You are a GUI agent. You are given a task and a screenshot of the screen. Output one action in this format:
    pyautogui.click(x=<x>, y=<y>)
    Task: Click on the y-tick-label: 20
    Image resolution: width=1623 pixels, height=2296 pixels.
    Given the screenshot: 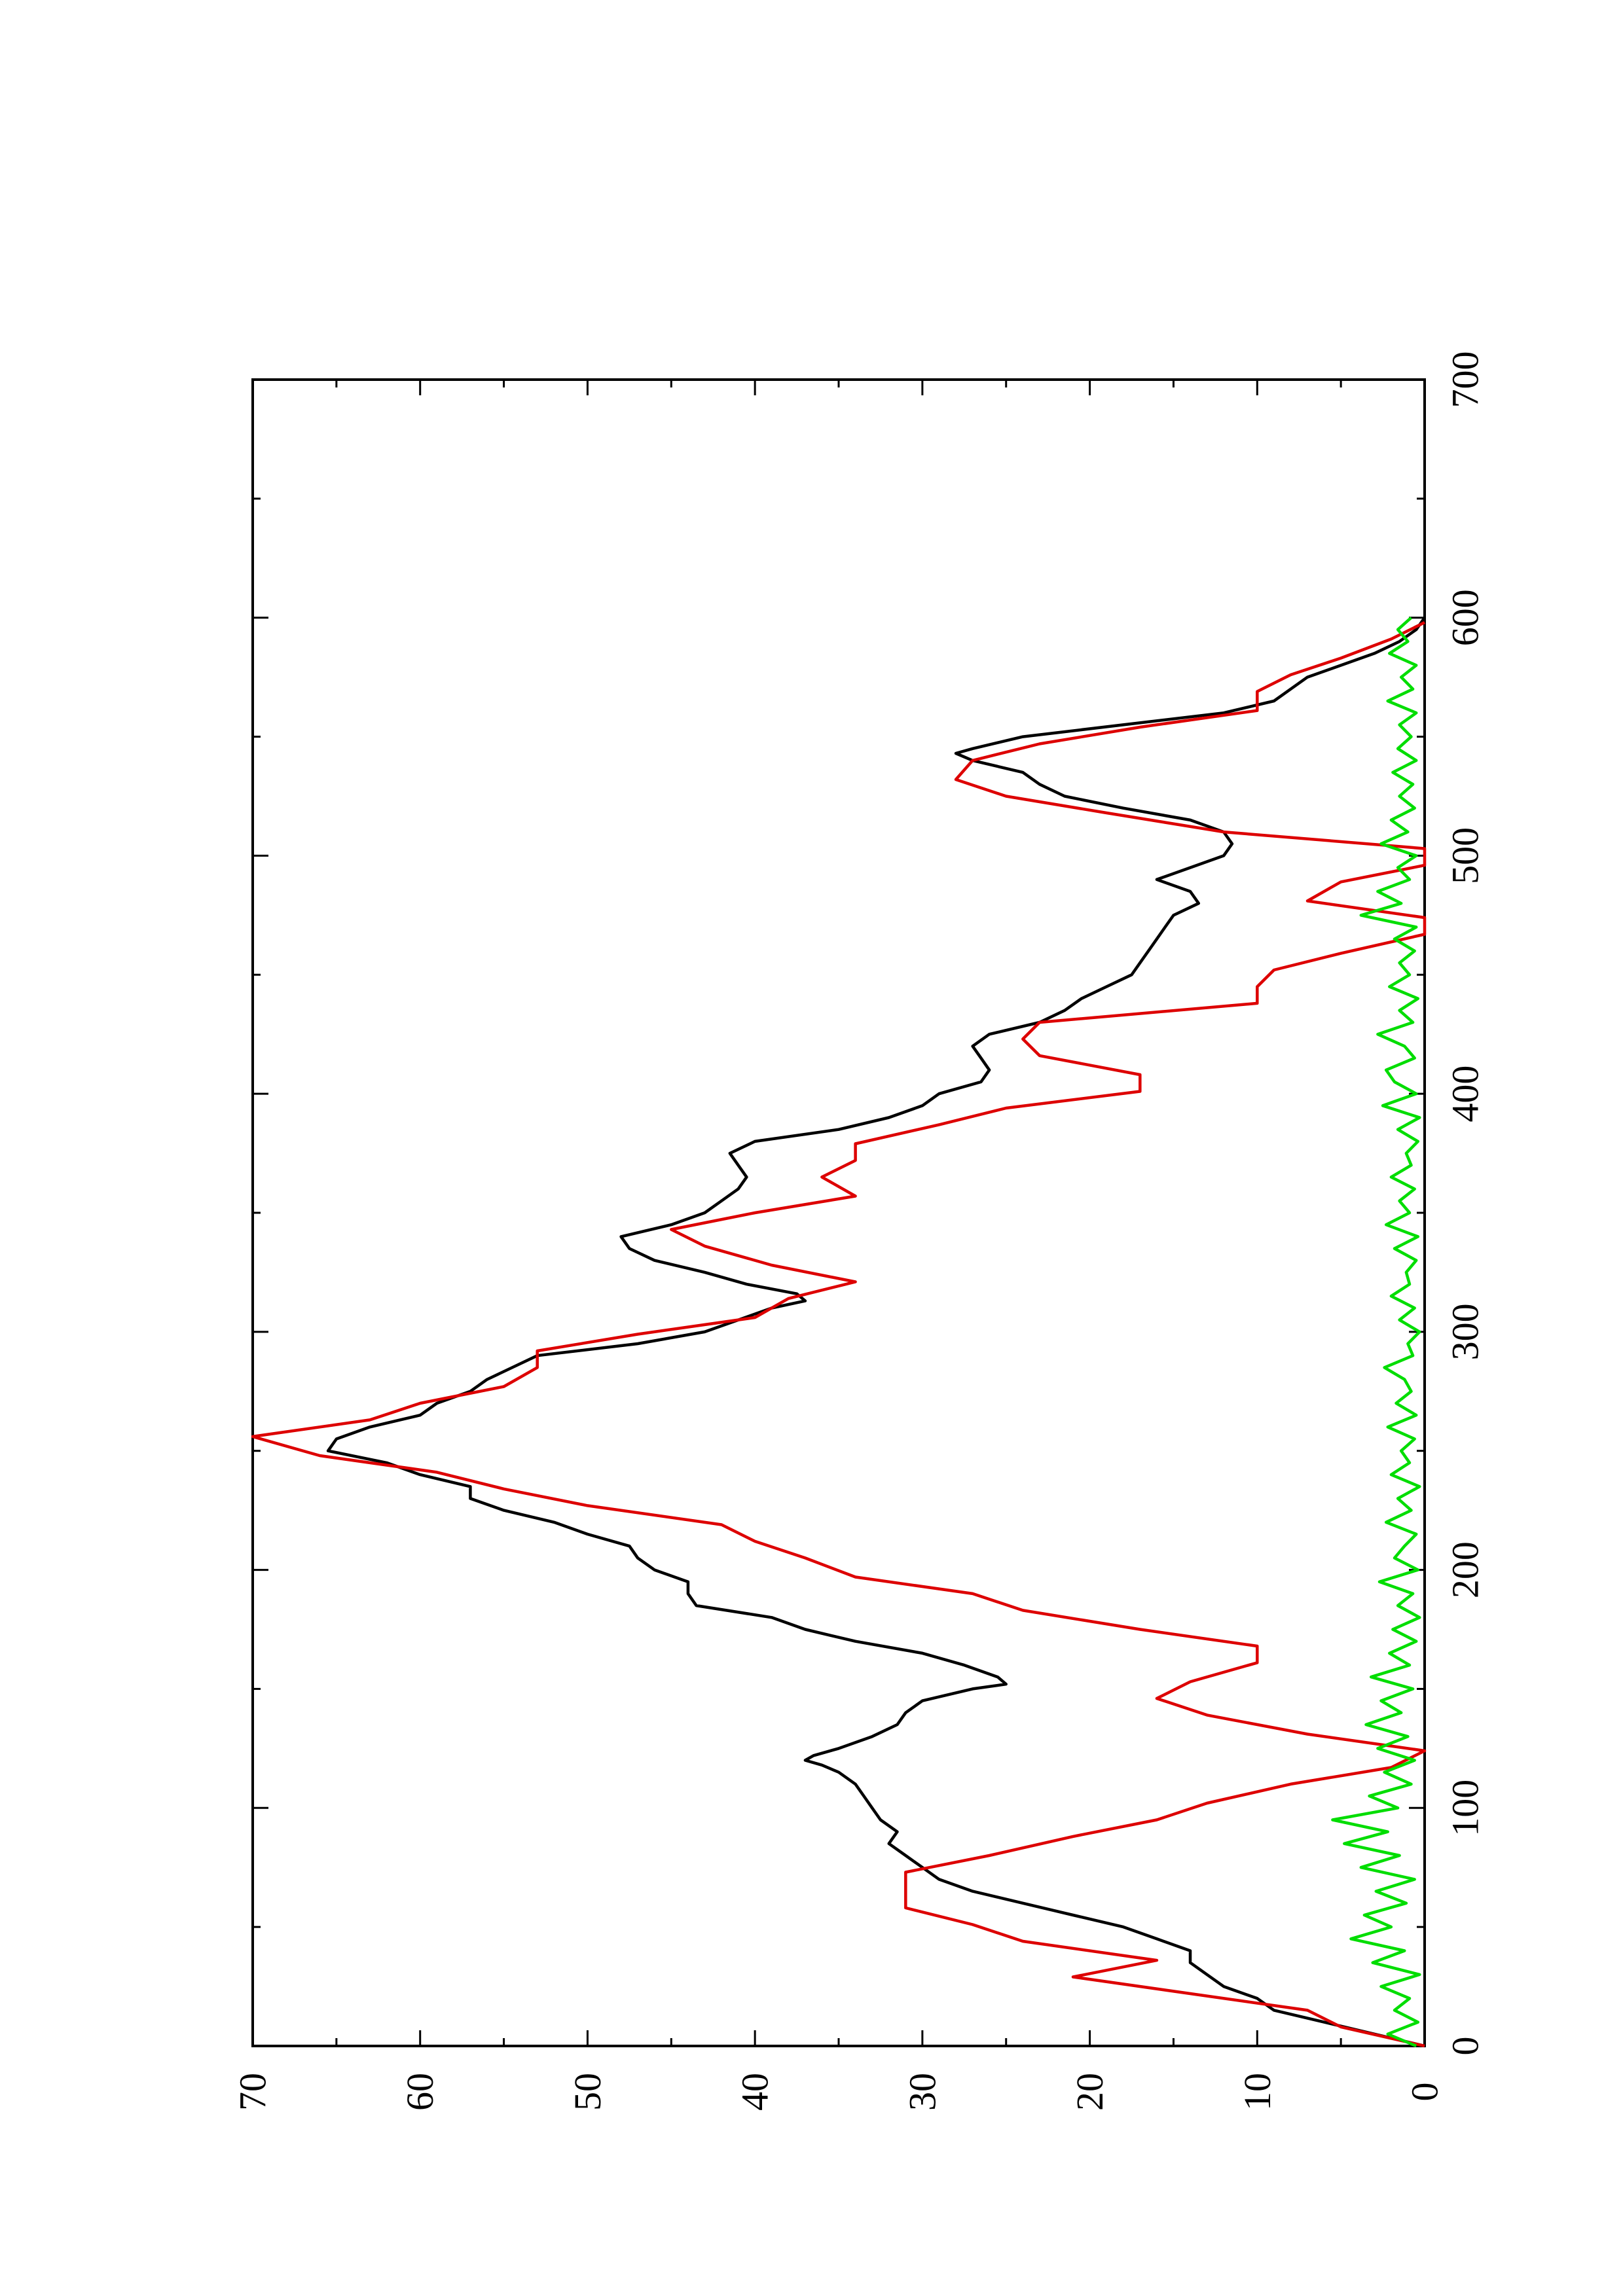 What is the action you would take?
    pyautogui.click(x=1089, y=2092)
    